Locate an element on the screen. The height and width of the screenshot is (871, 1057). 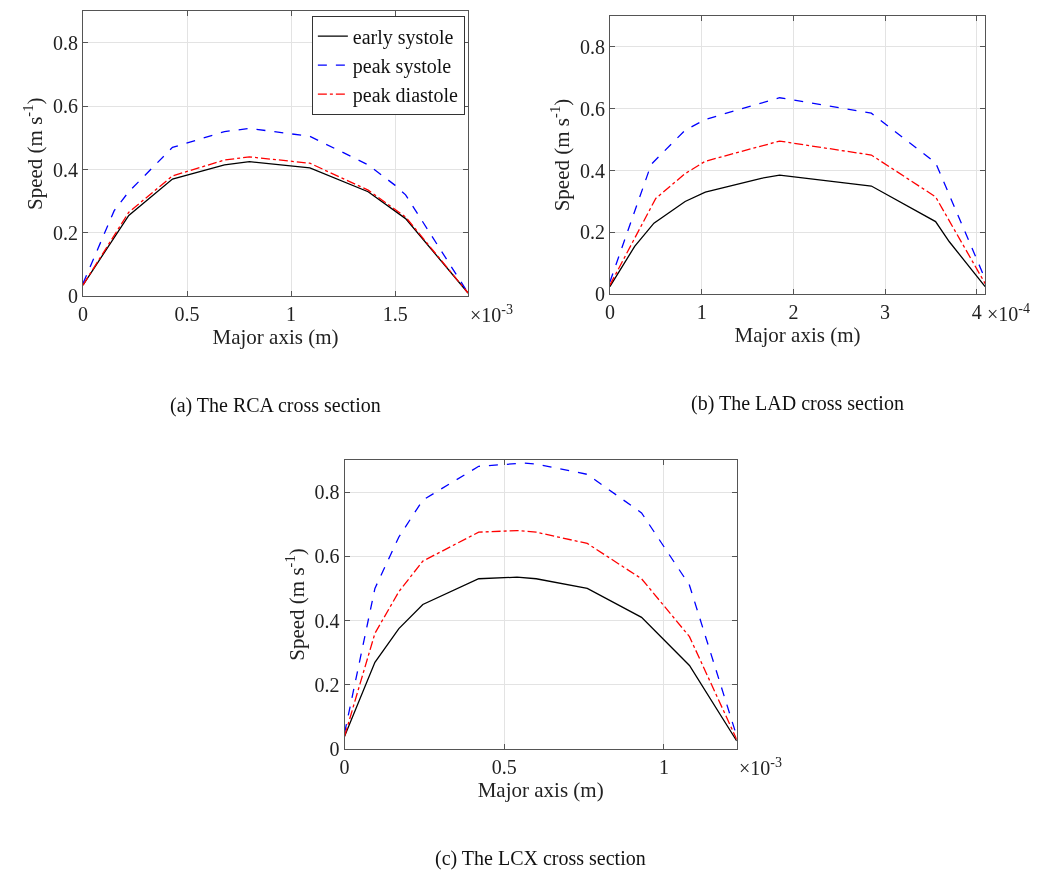
text: ×10$^{-4}$ is located at coordinates (1008, 313).